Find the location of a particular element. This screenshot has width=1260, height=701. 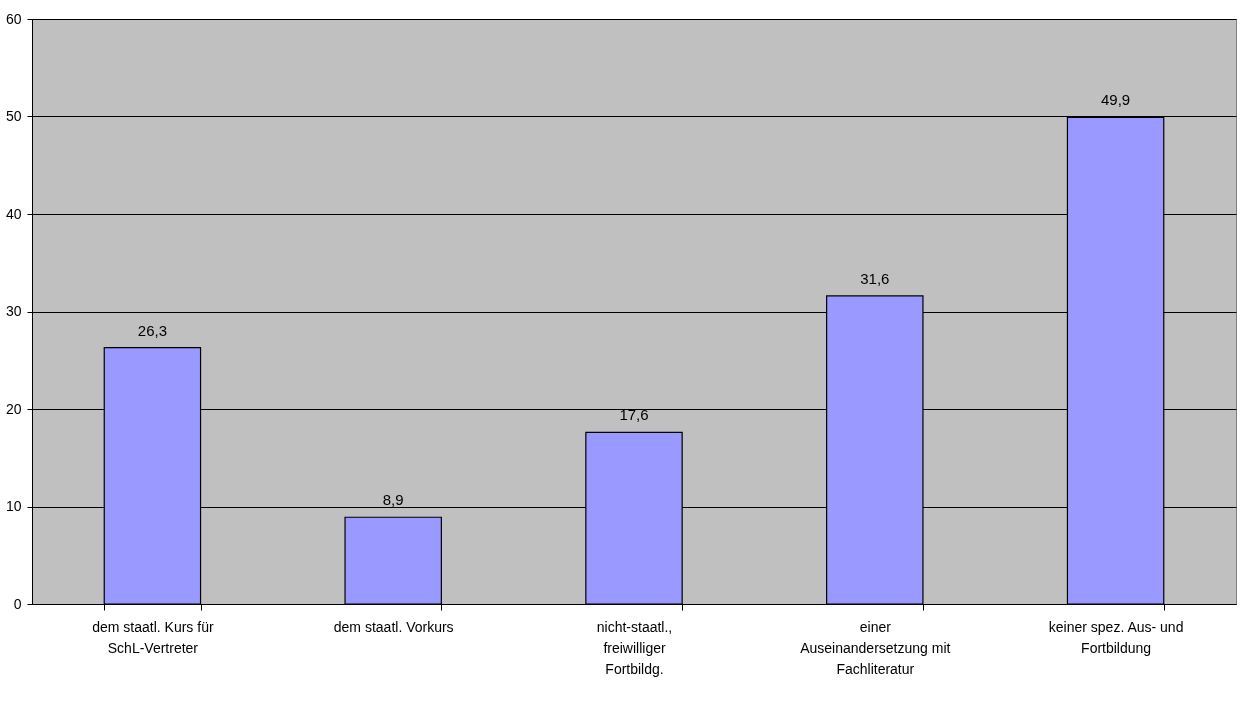

data-label: 26,3 is located at coordinates (152, 330).